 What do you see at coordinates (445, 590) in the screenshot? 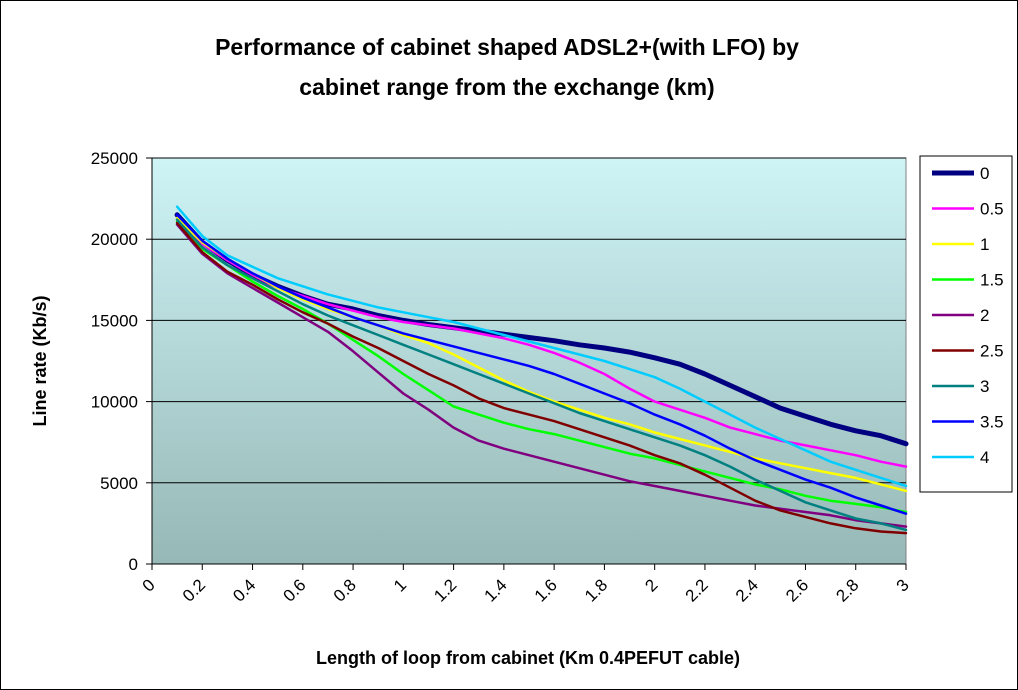
I see `x-tick-label: 1.2` at bounding box center [445, 590].